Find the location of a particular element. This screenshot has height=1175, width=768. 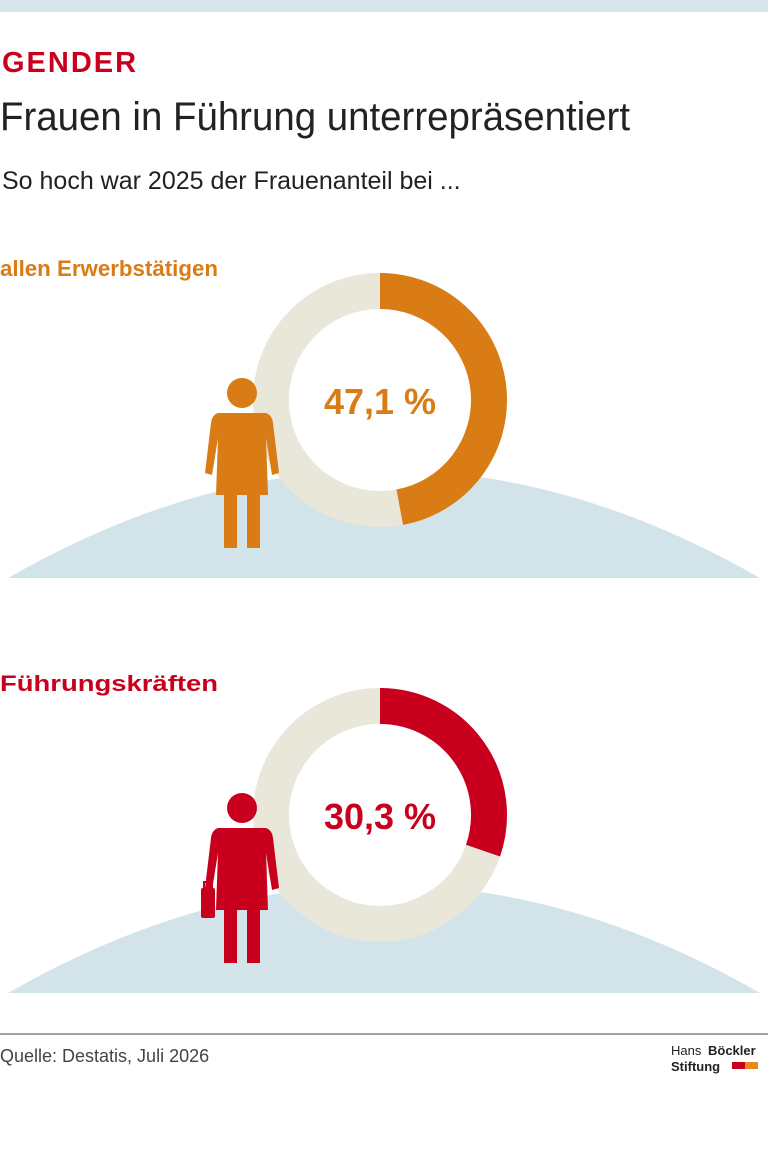

briefcase-handle is located at coordinates (208, 885).